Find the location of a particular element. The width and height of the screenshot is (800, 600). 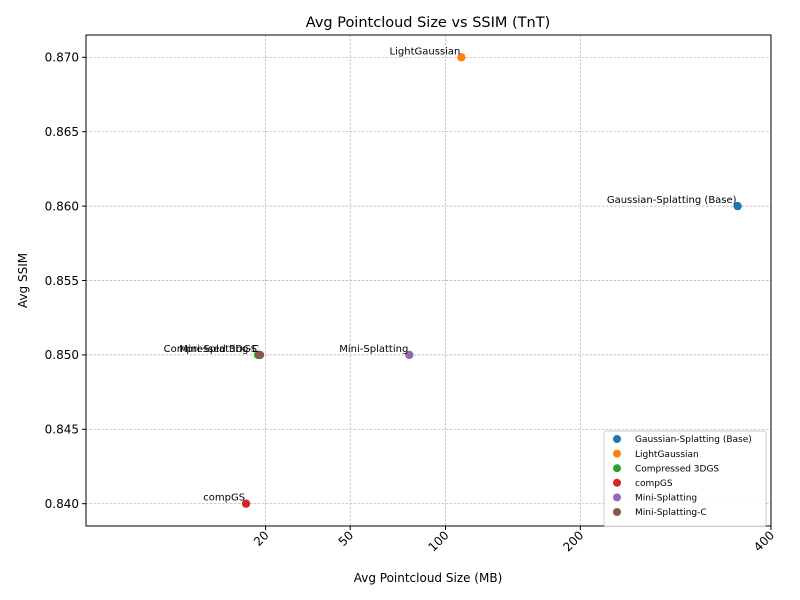

point-annotation: compGS is located at coordinates (224, 498).